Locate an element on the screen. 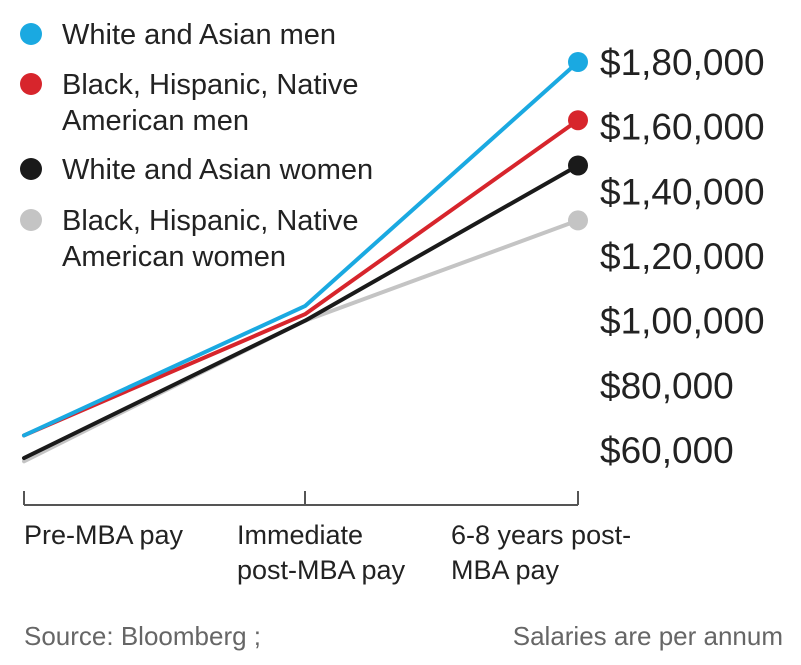 The height and width of the screenshot is (665, 801). legend-label: White and Asian women is located at coordinates (217, 170).